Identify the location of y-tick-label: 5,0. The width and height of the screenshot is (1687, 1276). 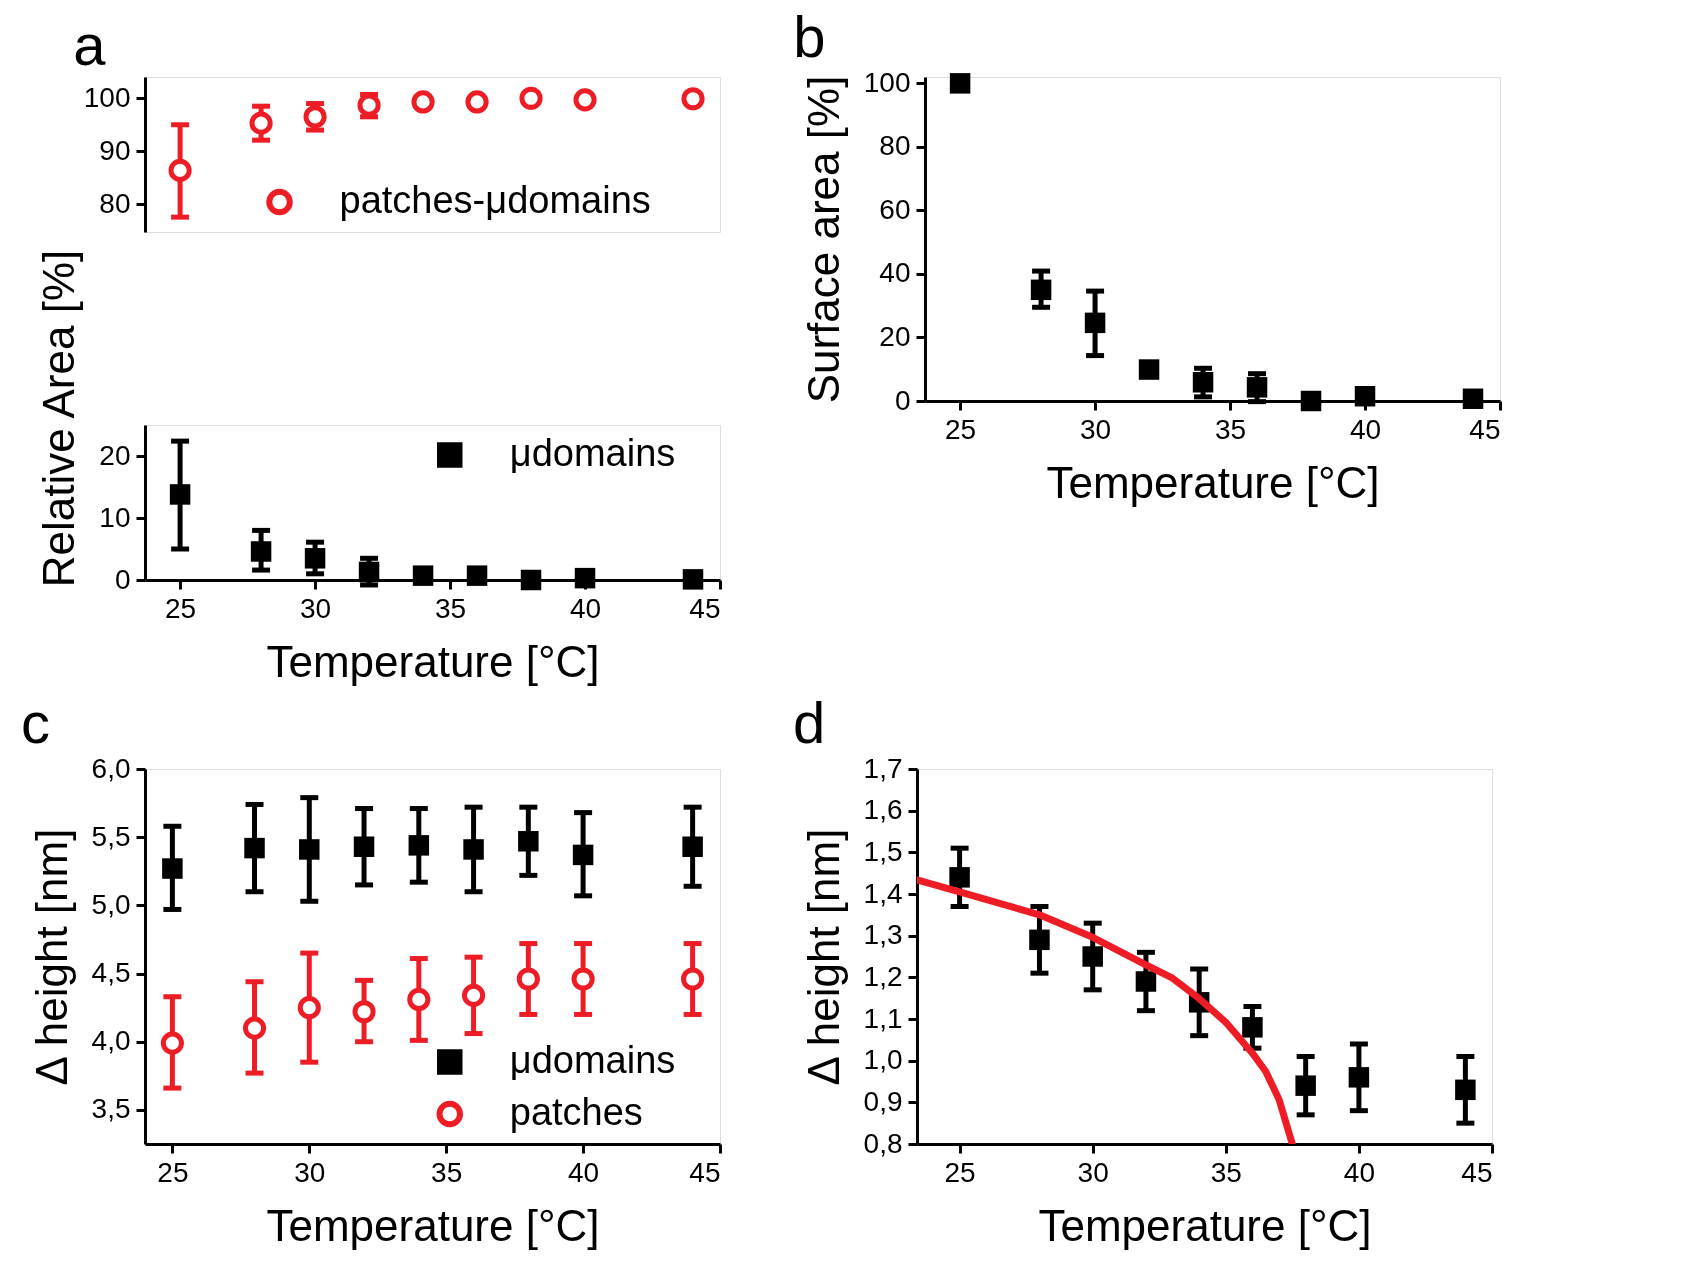
(111, 904).